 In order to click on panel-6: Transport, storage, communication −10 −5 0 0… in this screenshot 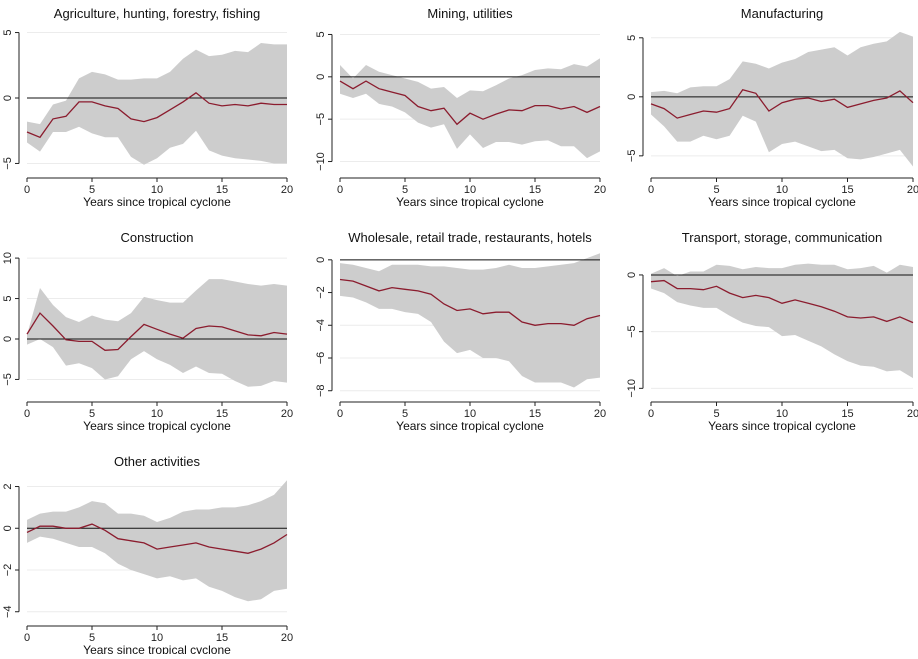, I will do `click(772, 331)`.